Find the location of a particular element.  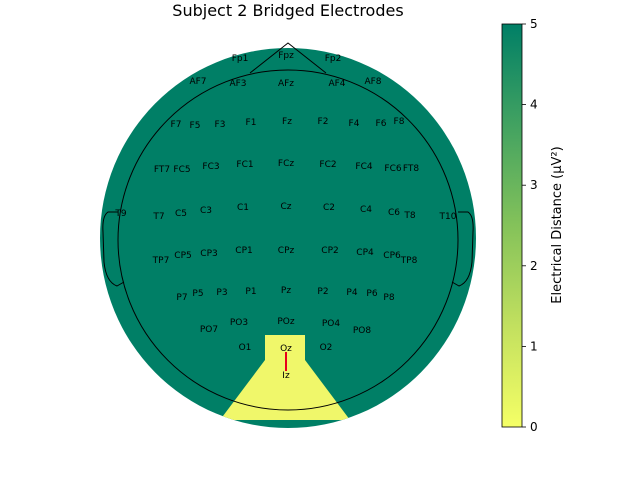

electrode-label-p3: P3 is located at coordinates (221, 293).